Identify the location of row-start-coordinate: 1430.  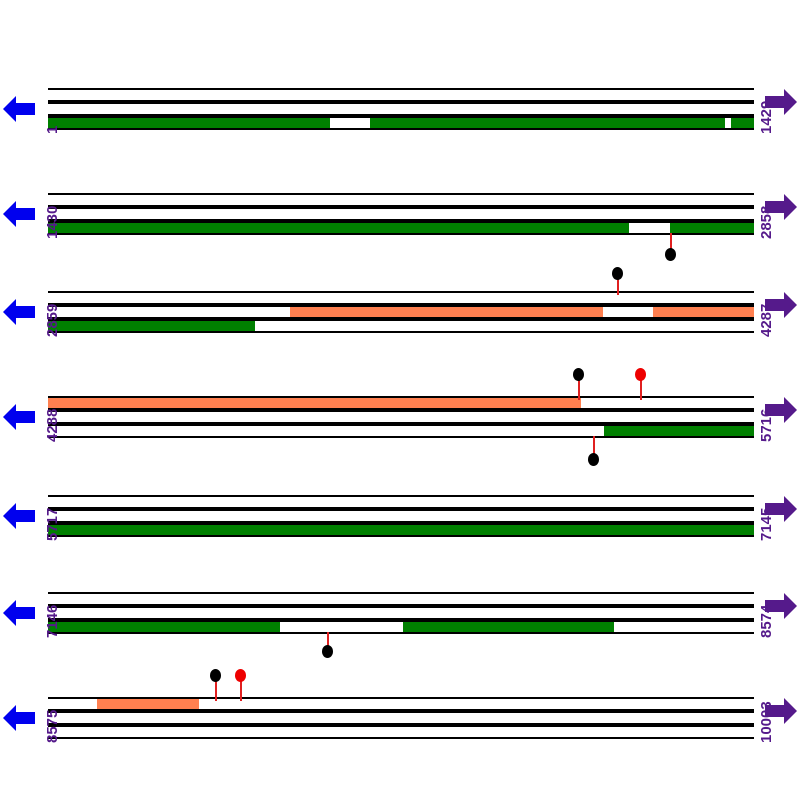
(52, 222).